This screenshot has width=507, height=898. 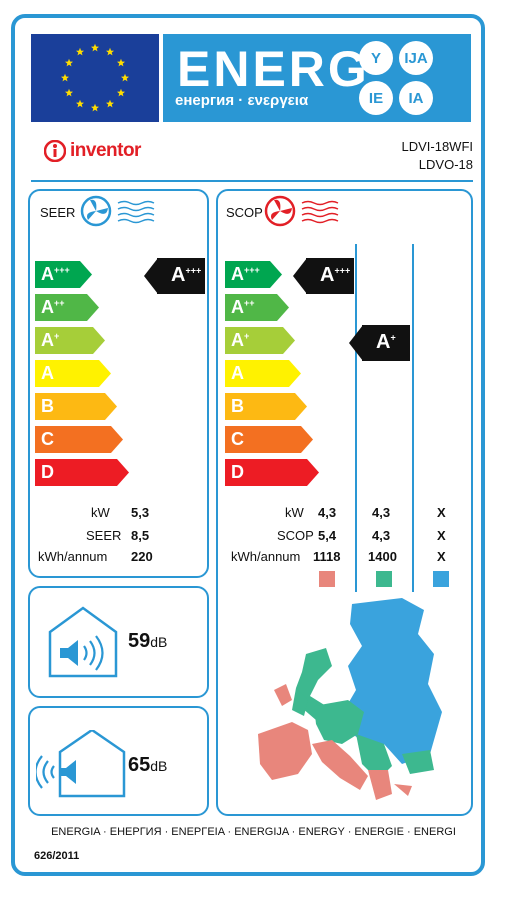 What do you see at coordinates (237, 373) in the screenshot?
I see `scop-scale-label: A` at bounding box center [237, 373].